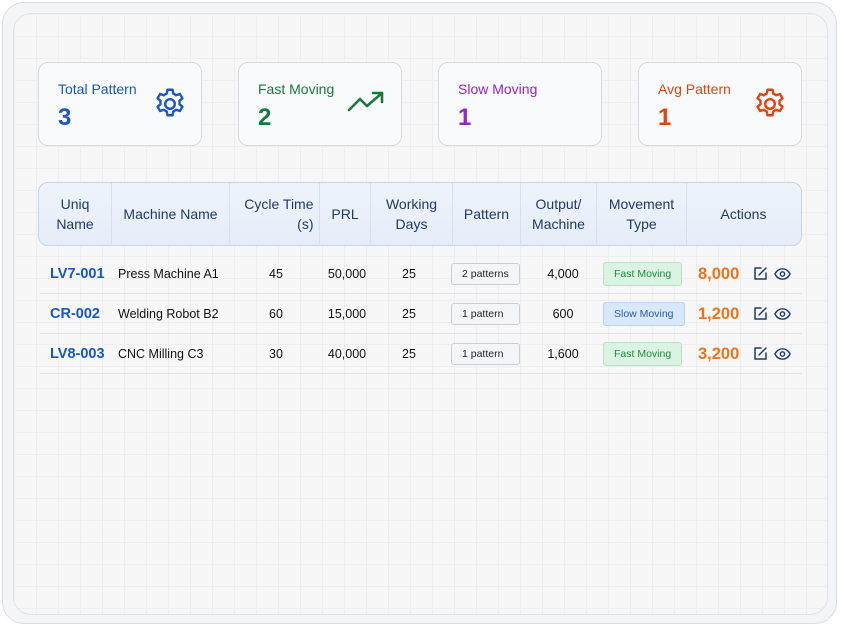  I want to click on card-value: 2, so click(265, 117).